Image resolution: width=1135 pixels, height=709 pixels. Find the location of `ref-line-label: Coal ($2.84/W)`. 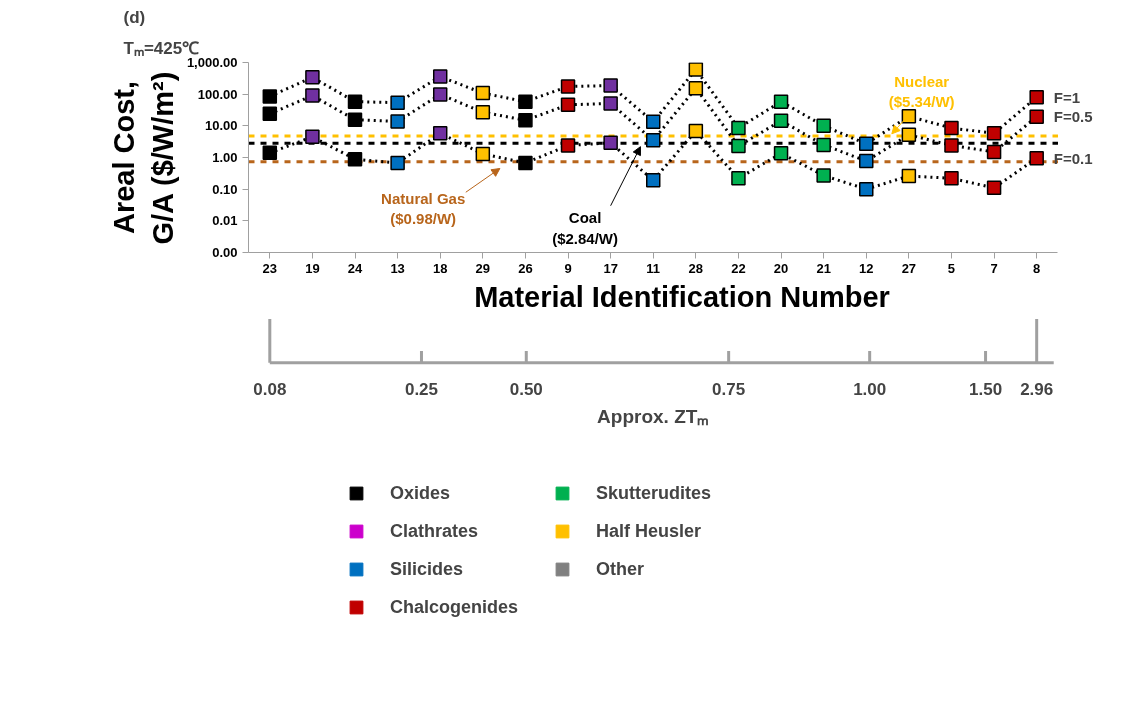

ref-line-label: Coal ($2.84/W) is located at coordinates (585, 228).